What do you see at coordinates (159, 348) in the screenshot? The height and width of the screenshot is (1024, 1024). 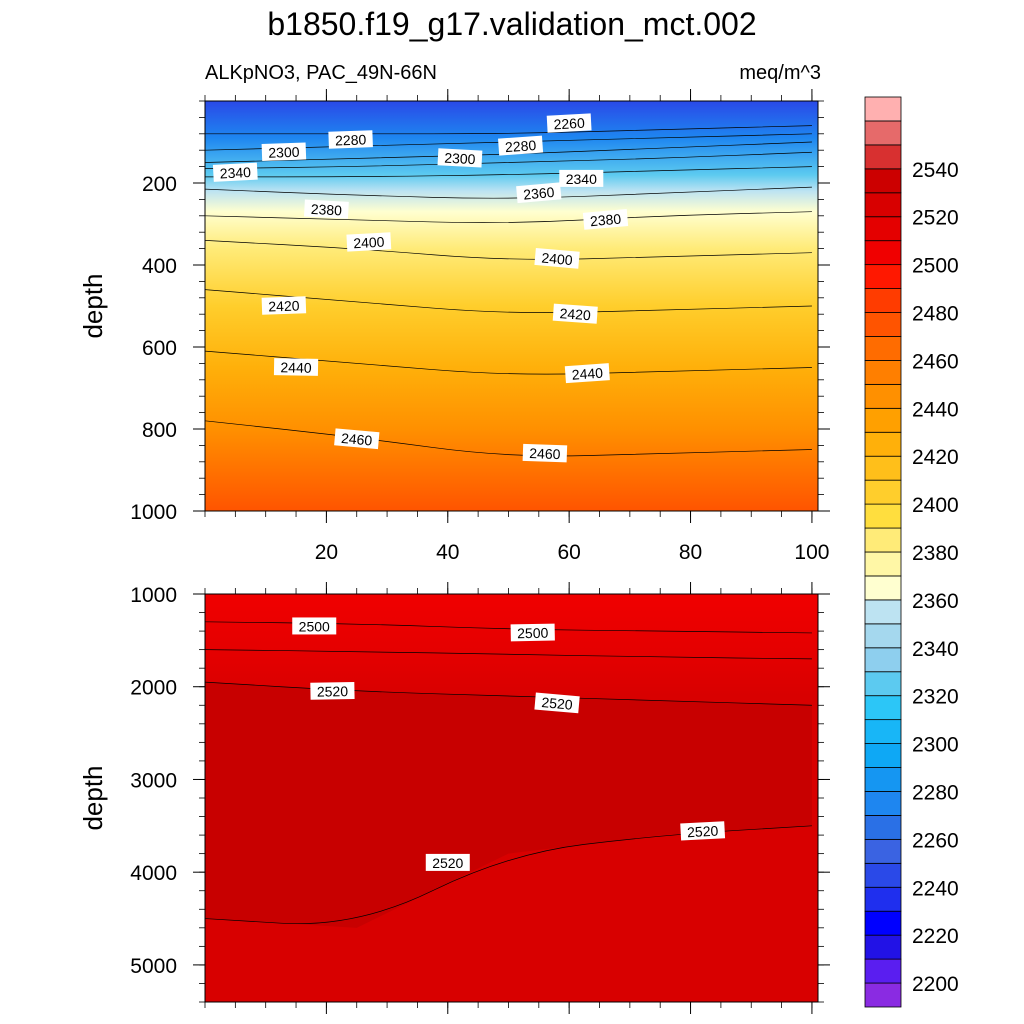 I see `y-tick-label: 600` at bounding box center [159, 348].